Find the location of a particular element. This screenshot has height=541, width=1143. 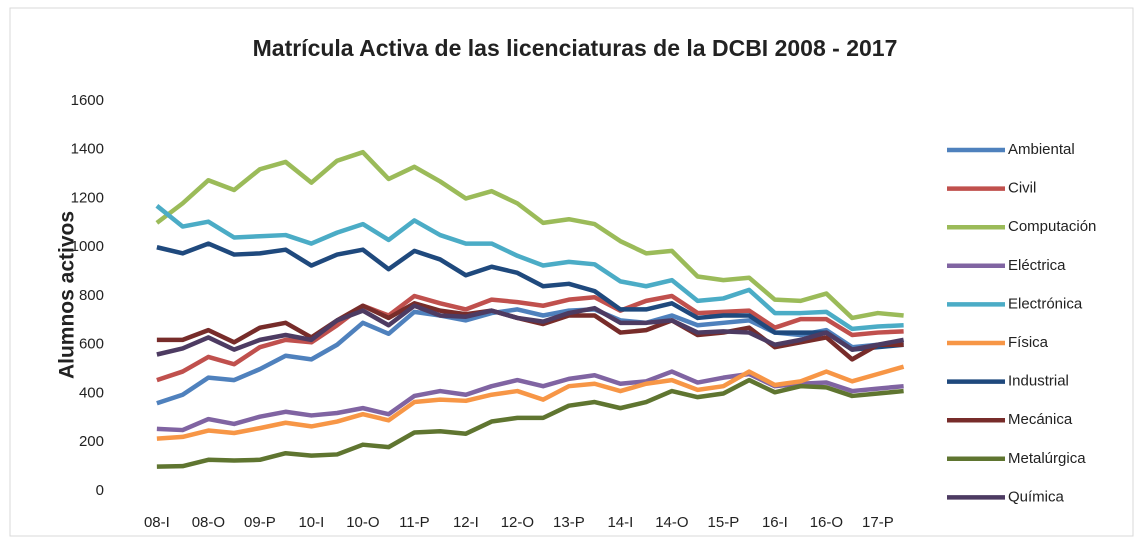

legend-label: Metalúrgica is located at coordinates (1047, 458).